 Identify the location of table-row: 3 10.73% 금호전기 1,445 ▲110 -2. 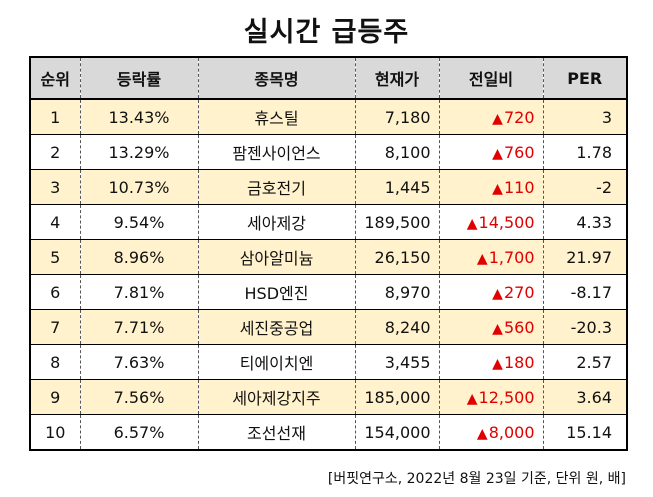
(328, 187).